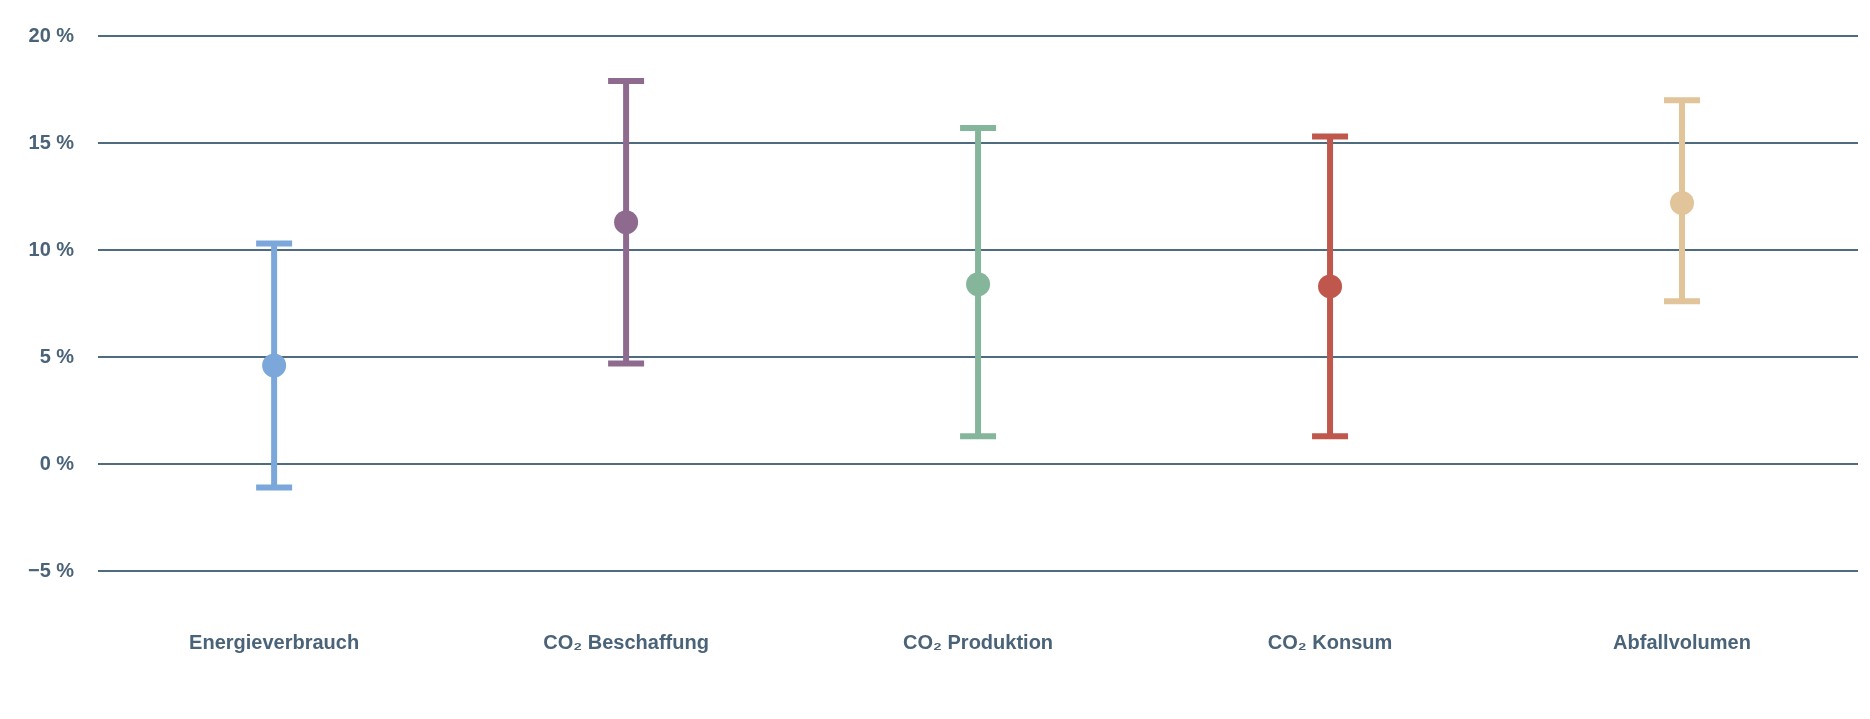  What do you see at coordinates (51, 34) in the screenshot?
I see `y-tick-label: 20 %` at bounding box center [51, 34].